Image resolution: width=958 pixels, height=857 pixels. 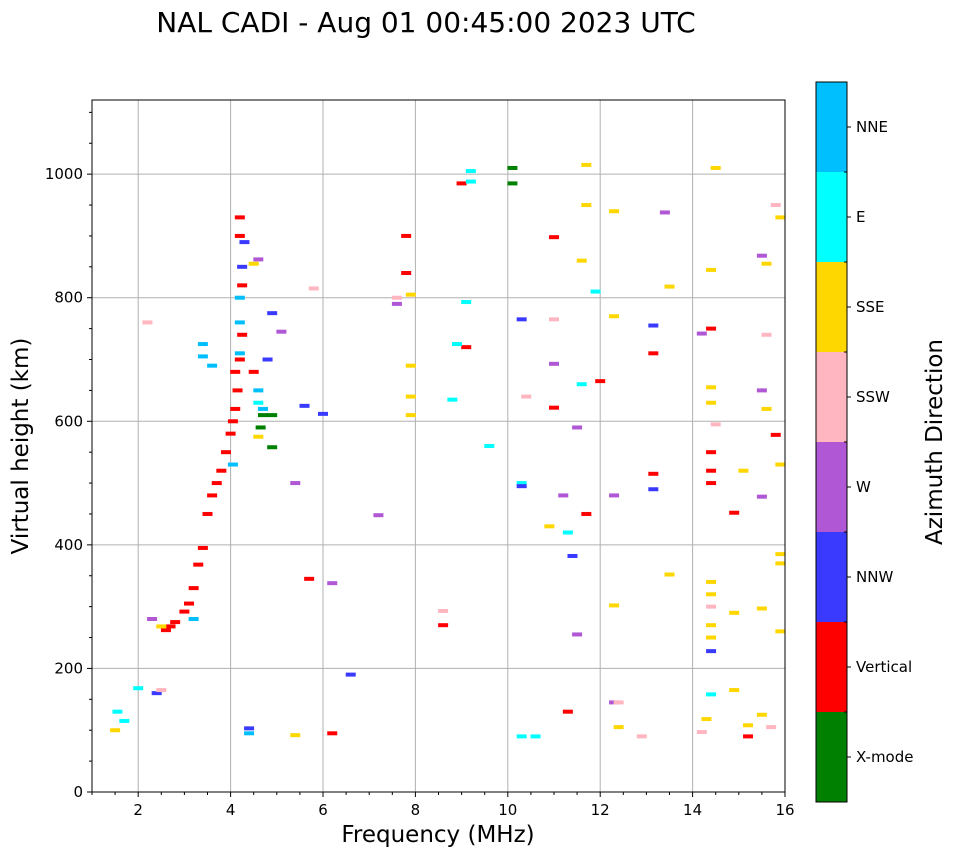 What do you see at coordinates (443, 805) in the screenshot?
I see `x-axis: 2 4 6 8 10 12 14 16` at bounding box center [443, 805].